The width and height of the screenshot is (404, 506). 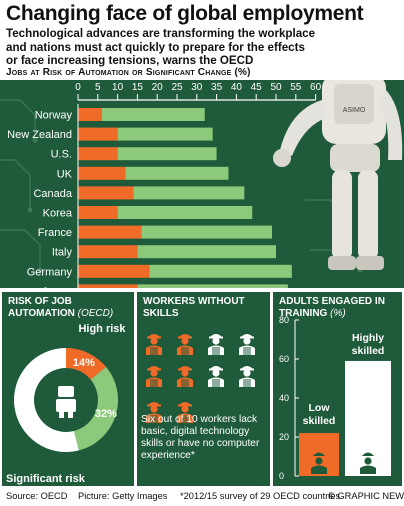 What do you see at coordinates (46, 400) in the screenshot?
I see `donut-slice-other` at bounding box center [46, 400].